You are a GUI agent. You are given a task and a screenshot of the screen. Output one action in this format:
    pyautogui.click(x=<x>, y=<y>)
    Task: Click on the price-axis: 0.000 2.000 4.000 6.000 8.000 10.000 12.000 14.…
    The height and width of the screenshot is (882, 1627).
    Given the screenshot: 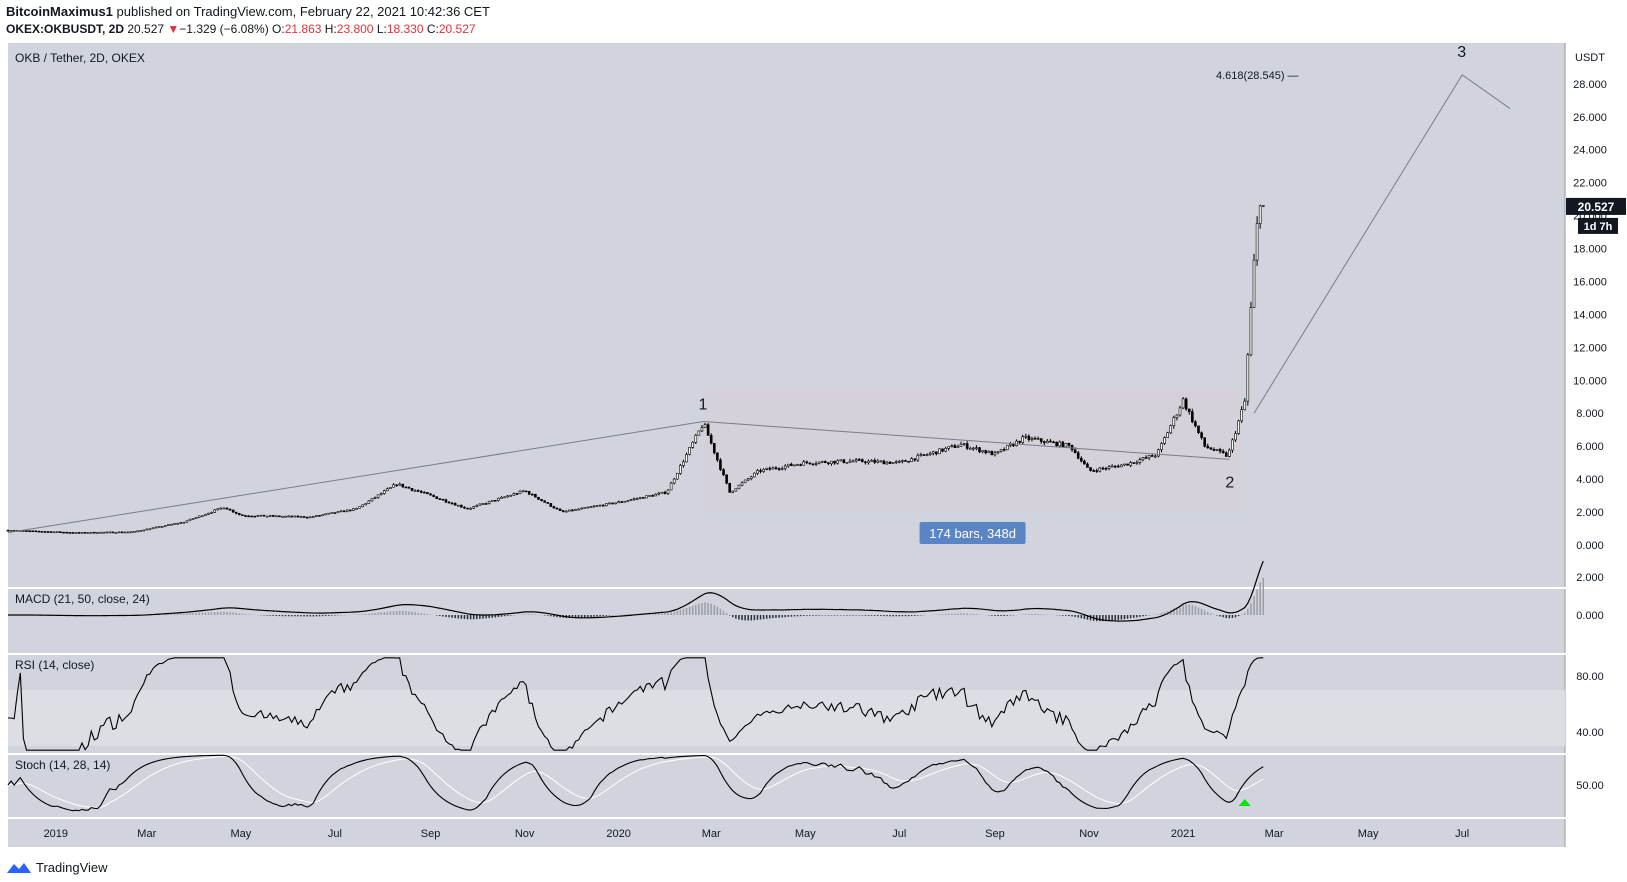 What is the action you would take?
    pyautogui.click(x=1590, y=315)
    